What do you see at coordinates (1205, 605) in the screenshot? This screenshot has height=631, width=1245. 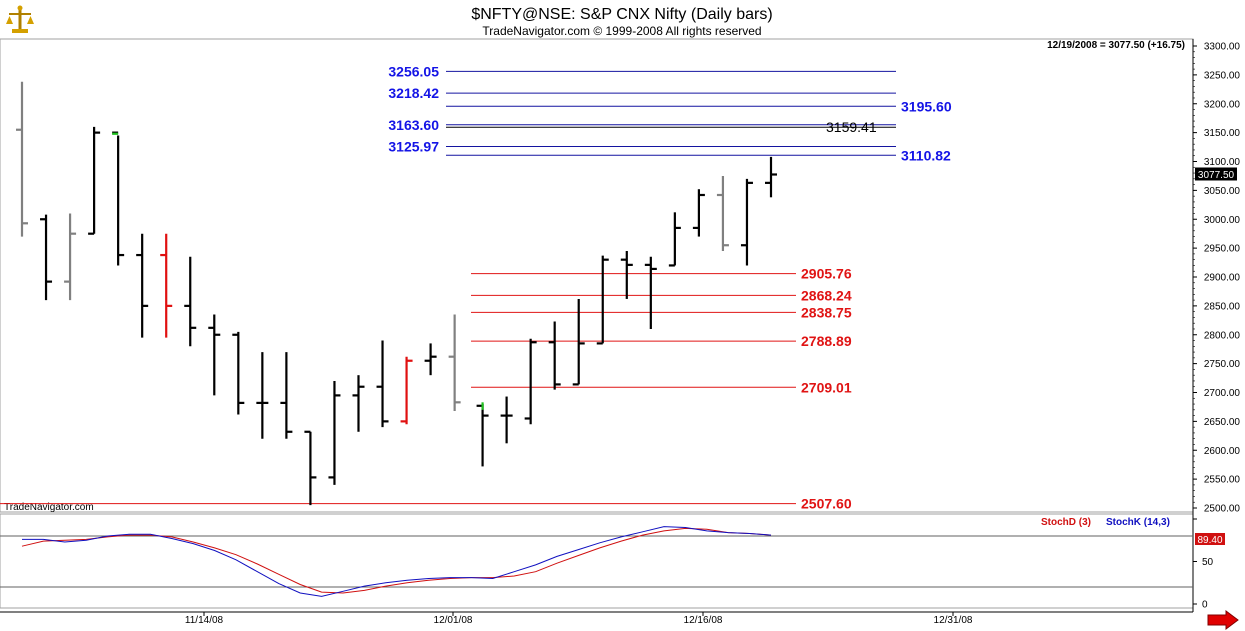 I see `stoch-tick-label: 0` at bounding box center [1205, 605].